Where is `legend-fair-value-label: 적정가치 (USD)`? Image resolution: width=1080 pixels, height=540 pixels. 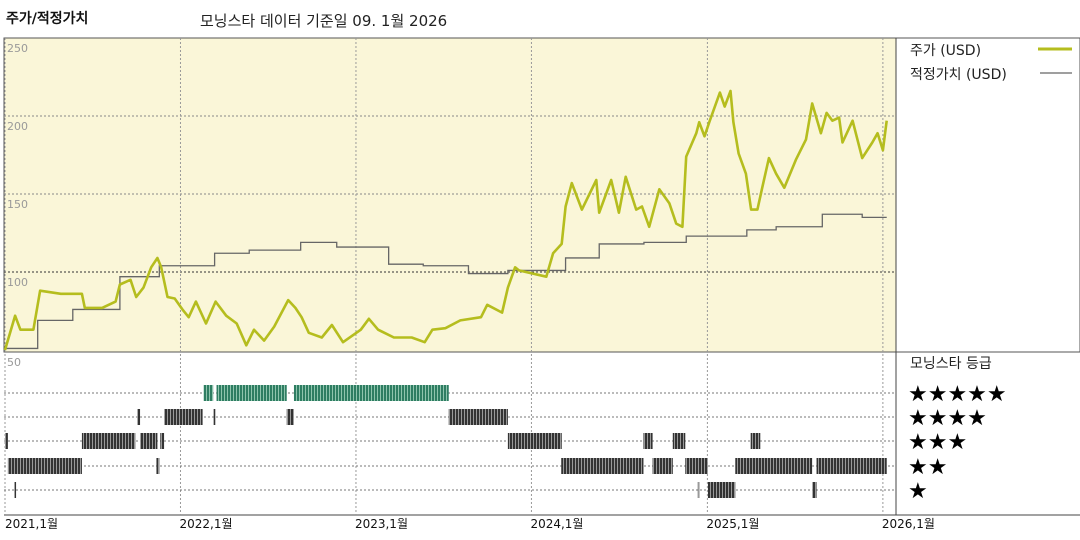
legend-fair-value-label: 적정가치 (USD) is located at coordinates (958, 75).